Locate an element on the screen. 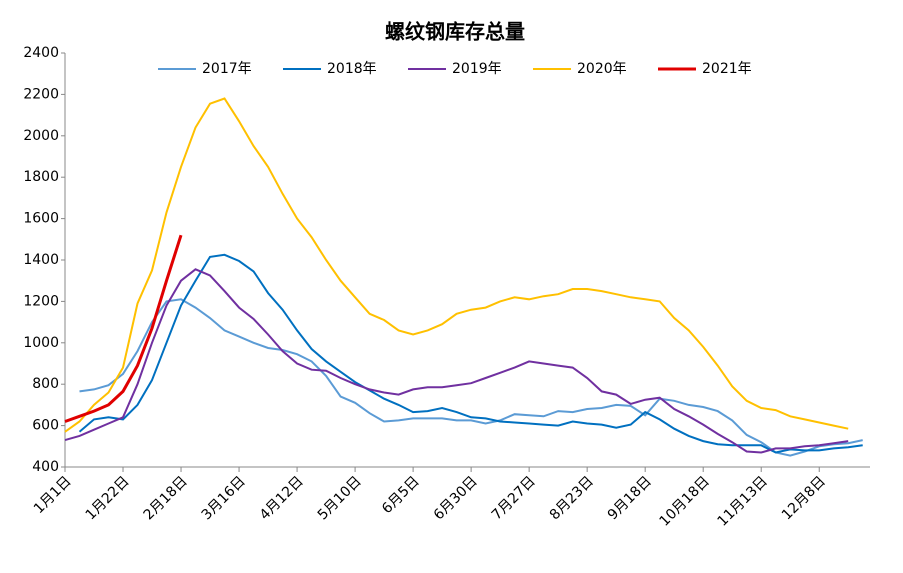 This screenshot has height=573, width=903. x-tick-label: 1月22日 is located at coordinates (108, 498).